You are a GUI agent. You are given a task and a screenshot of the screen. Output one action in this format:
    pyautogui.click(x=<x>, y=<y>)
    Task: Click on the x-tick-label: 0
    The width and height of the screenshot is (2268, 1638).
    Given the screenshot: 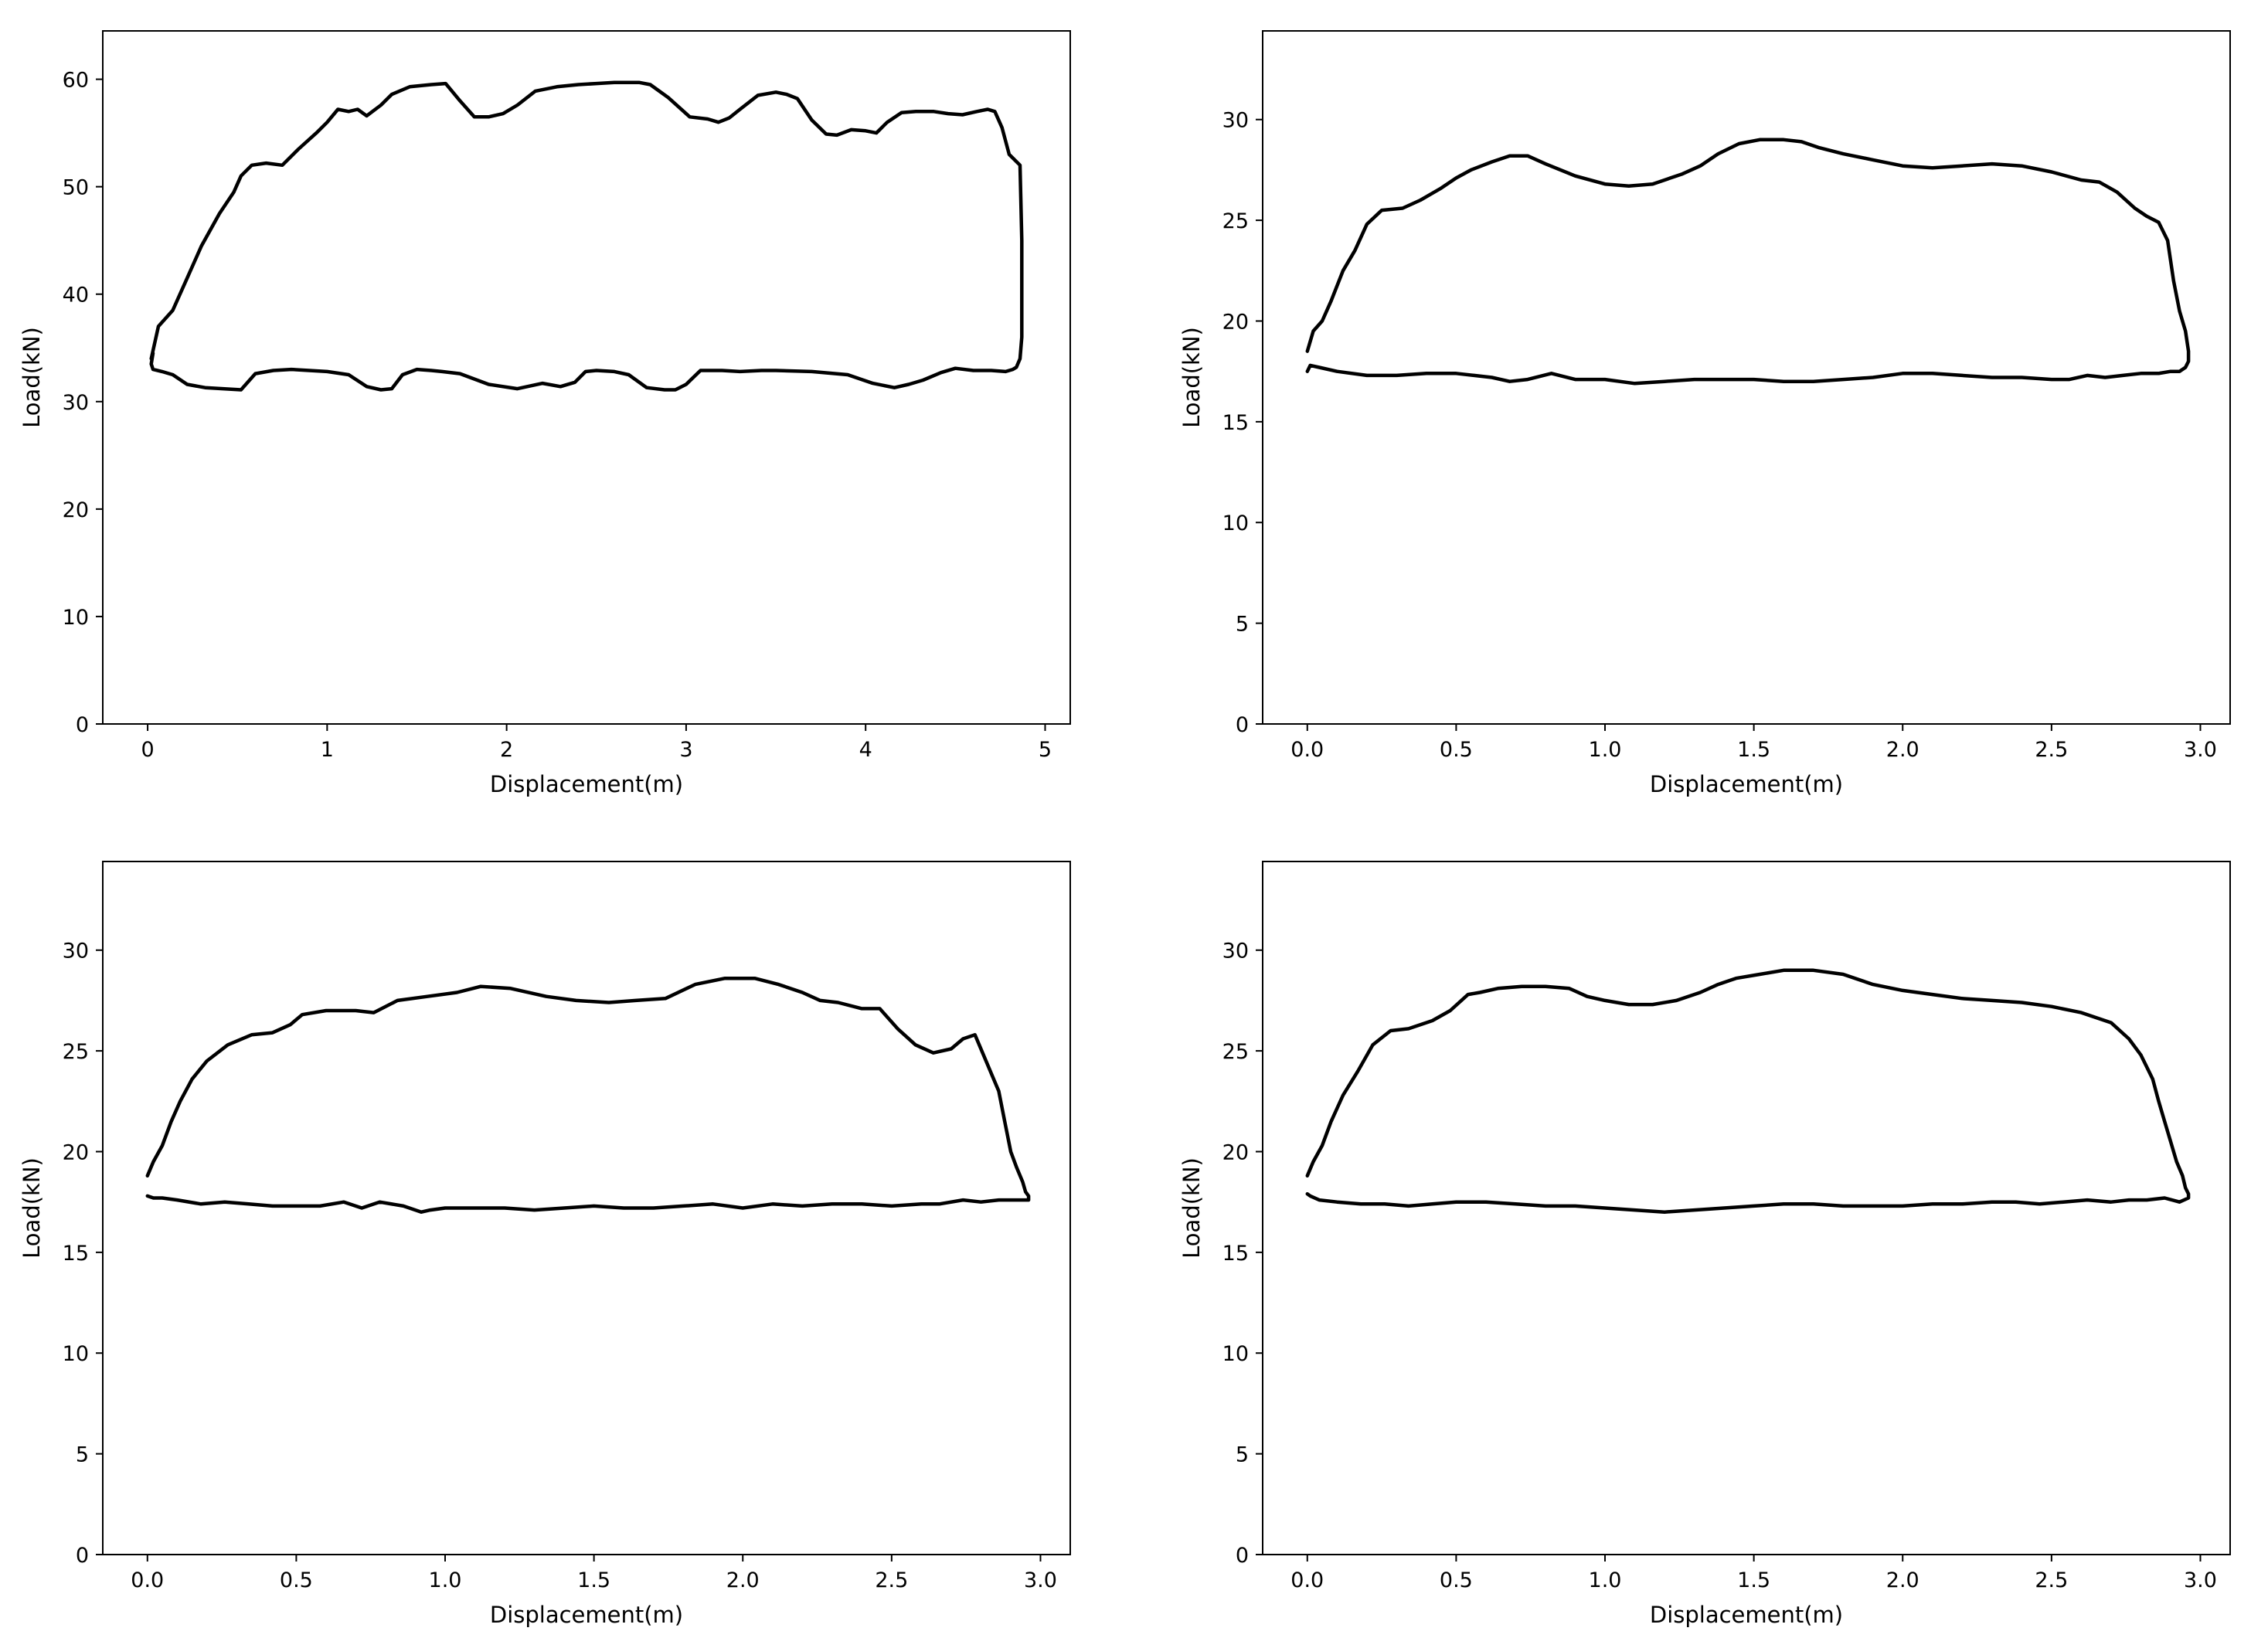 What is the action you would take?
    pyautogui.click(x=147, y=750)
    